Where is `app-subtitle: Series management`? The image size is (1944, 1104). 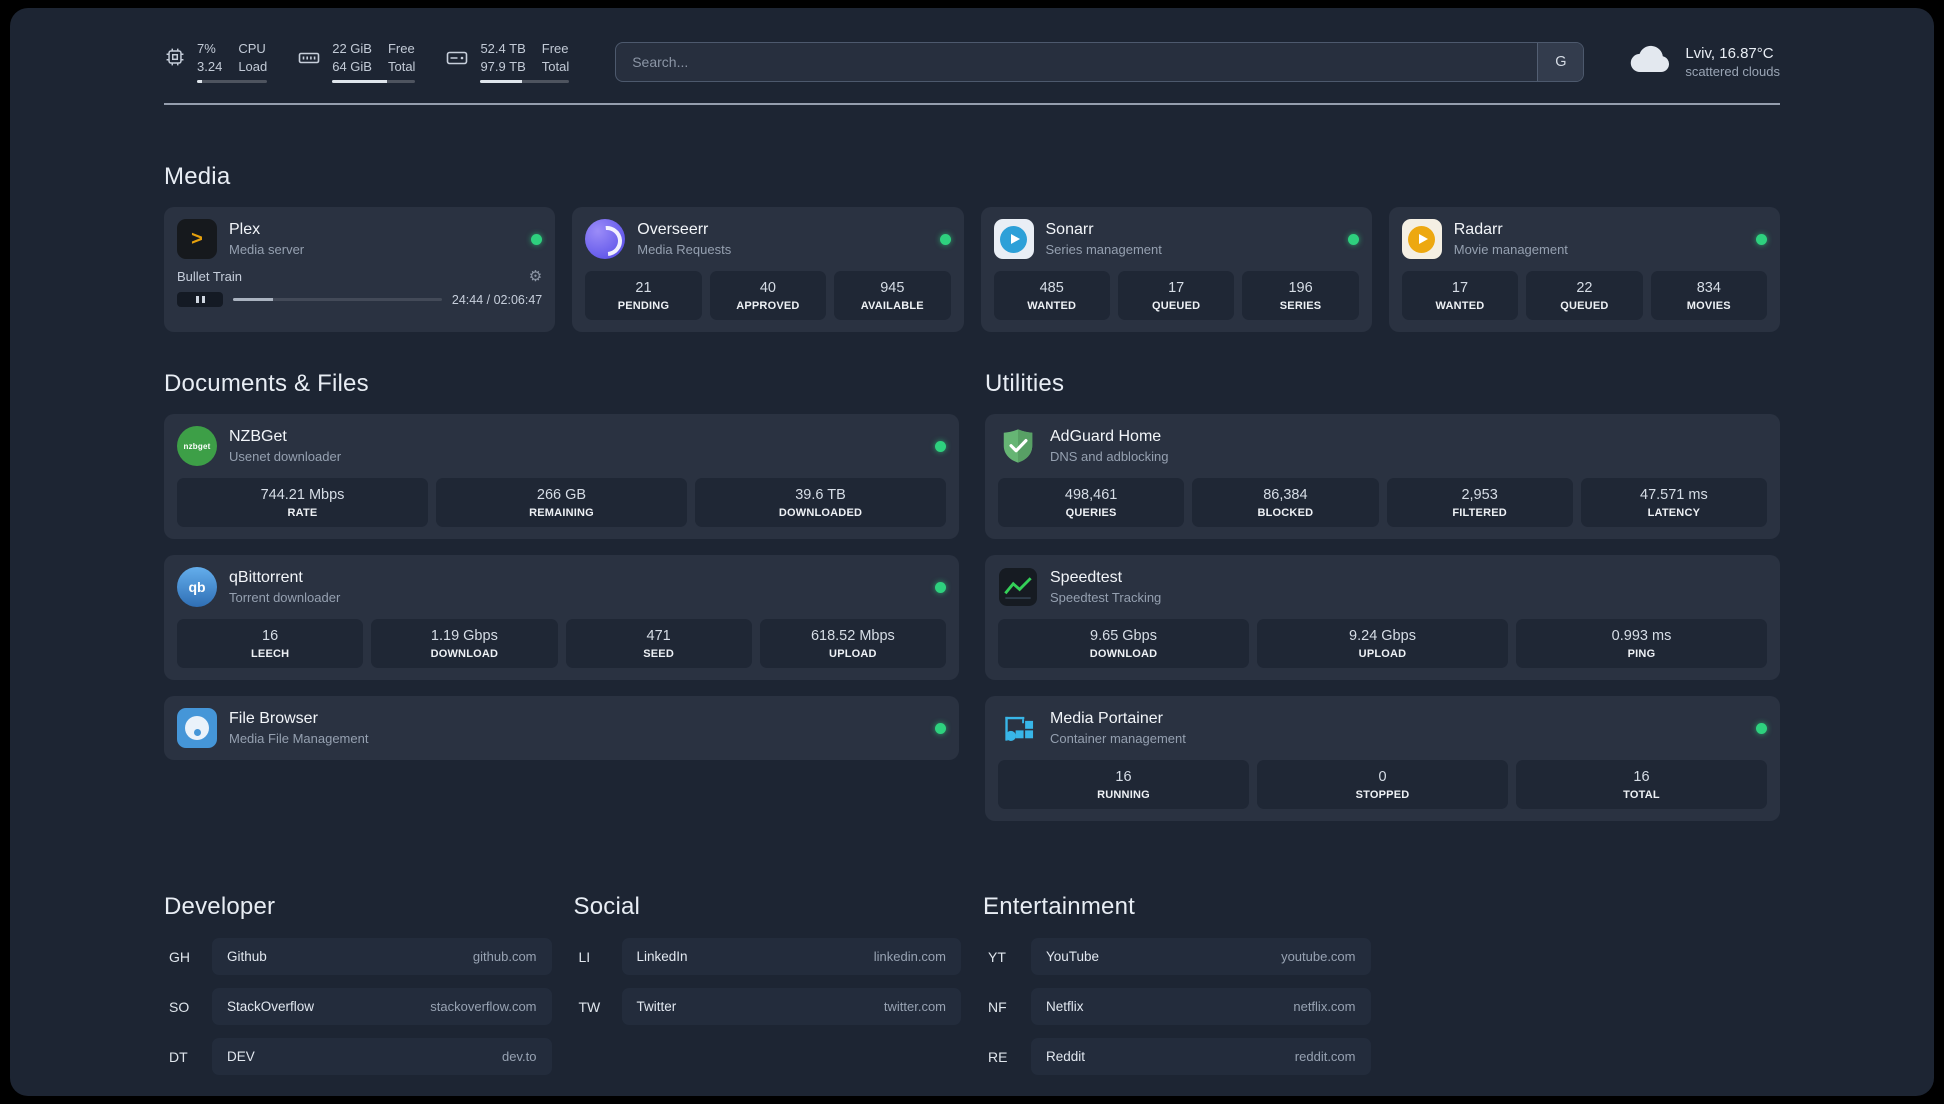 app-subtitle: Series management is located at coordinates (1103, 250).